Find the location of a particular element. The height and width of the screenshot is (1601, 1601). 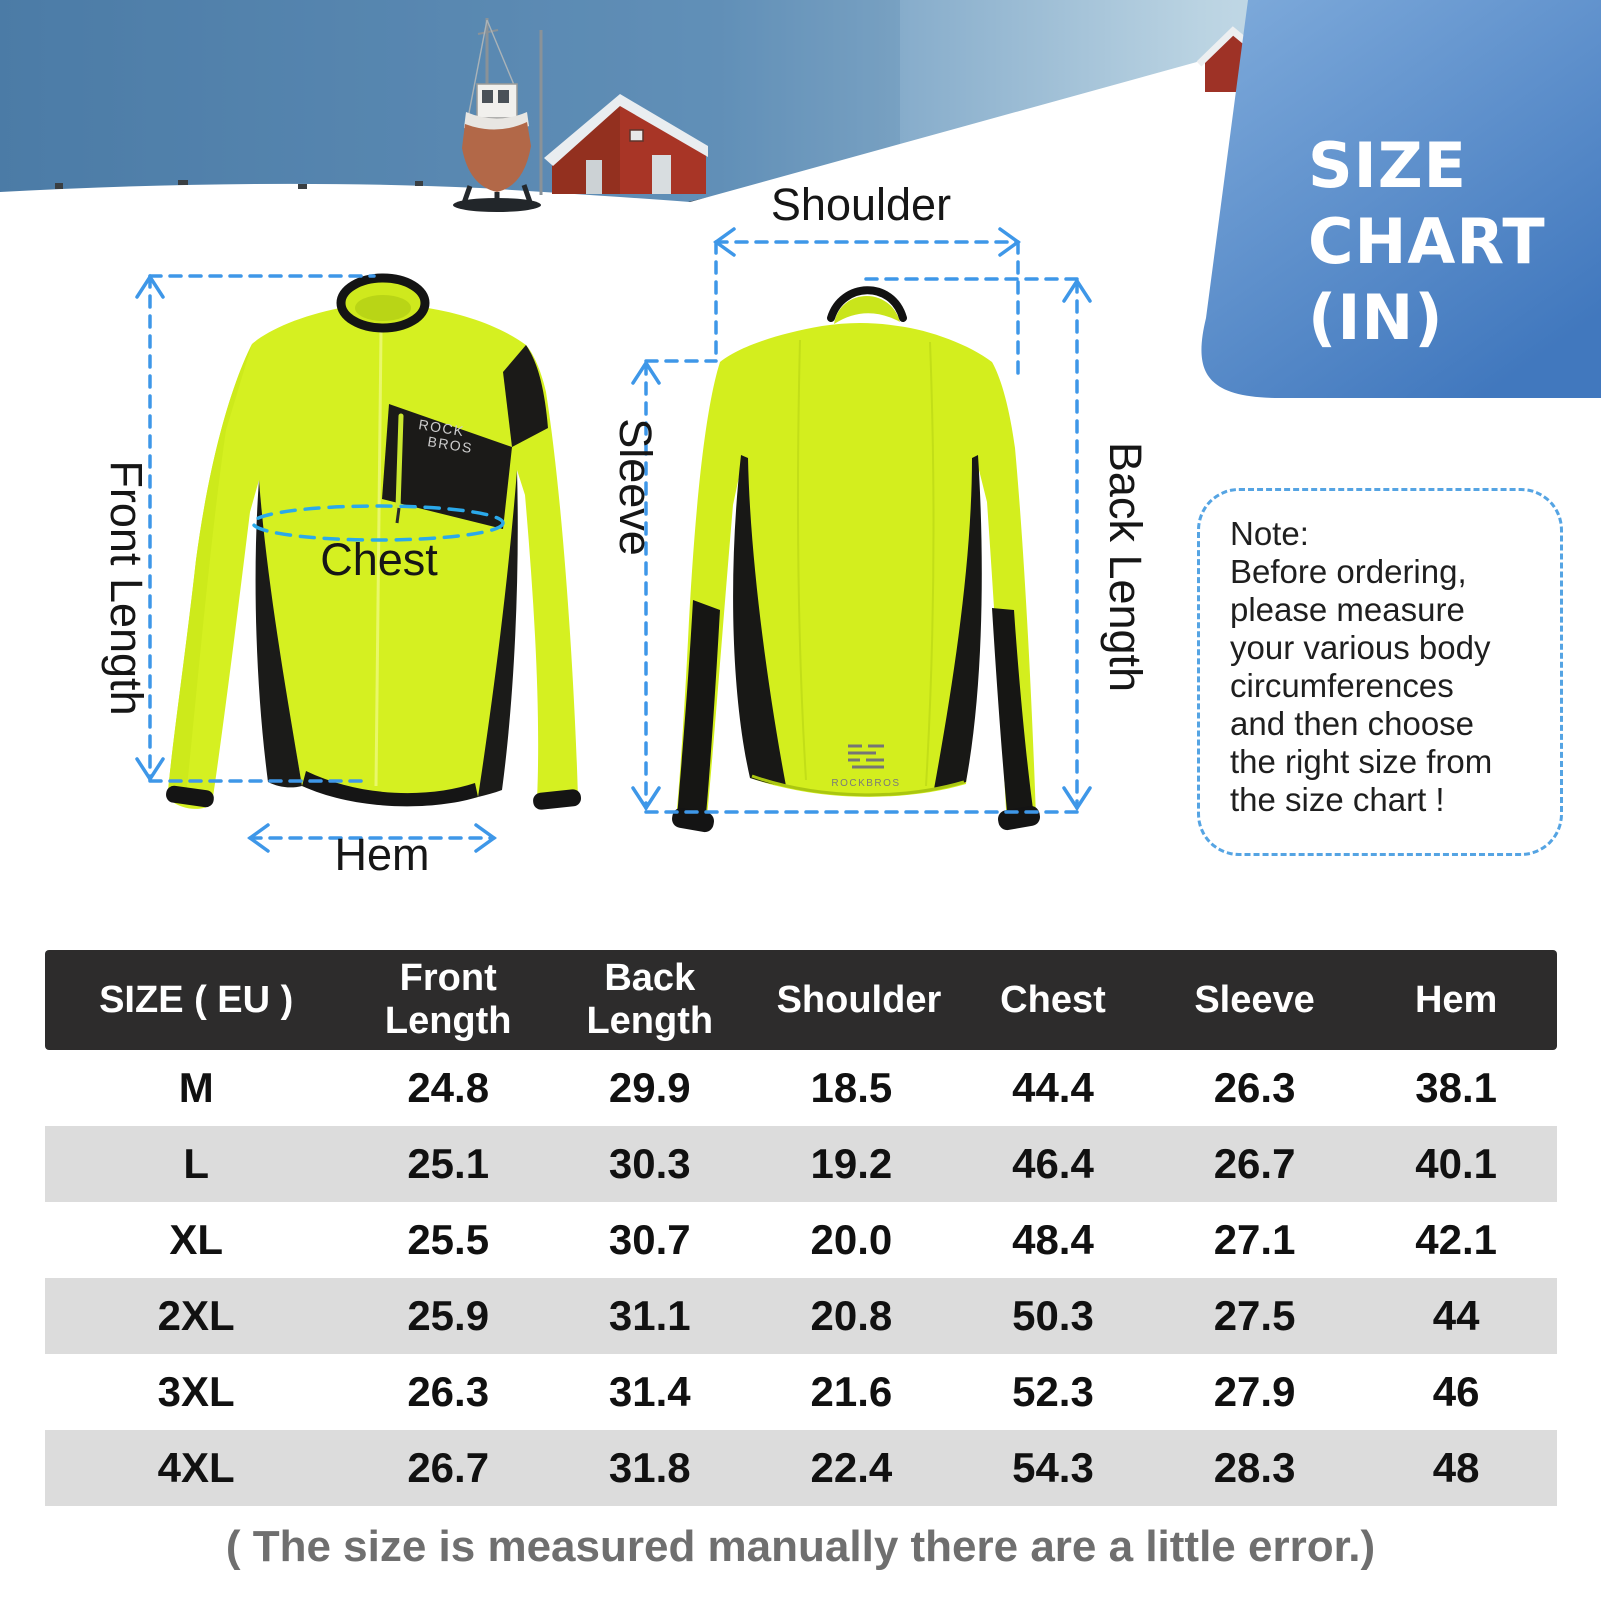

cell-size: 4XL is located at coordinates (196, 1467).